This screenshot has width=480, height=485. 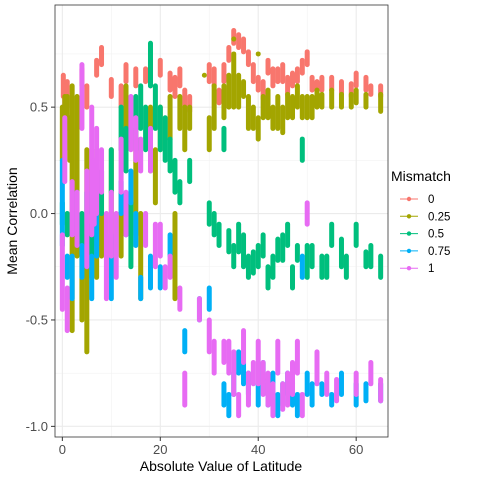 I want to click on legend-label: 1, so click(x=431, y=269).